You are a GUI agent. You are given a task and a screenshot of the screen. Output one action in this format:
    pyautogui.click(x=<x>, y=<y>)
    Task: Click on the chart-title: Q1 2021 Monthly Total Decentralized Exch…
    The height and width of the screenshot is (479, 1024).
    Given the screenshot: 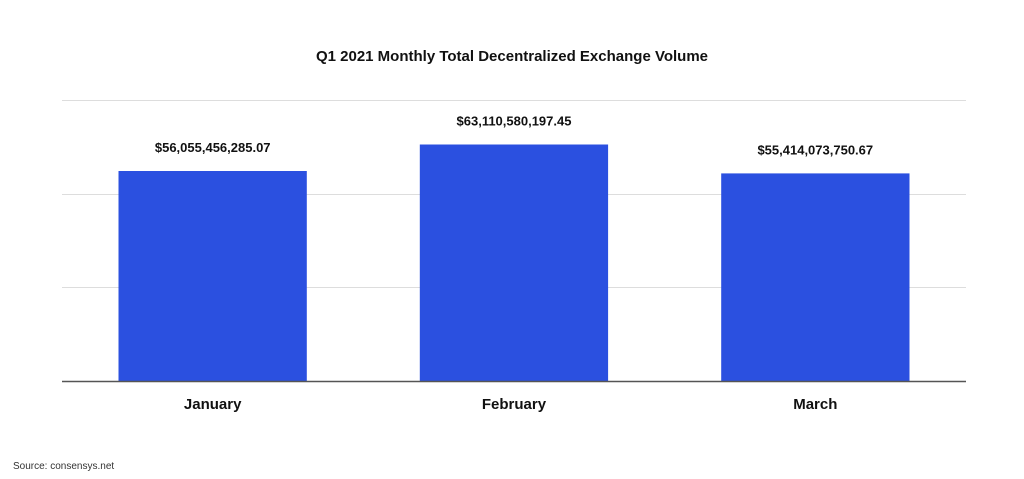 What is the action you would take?
    pyautogui.click(x=512, y=56)
    